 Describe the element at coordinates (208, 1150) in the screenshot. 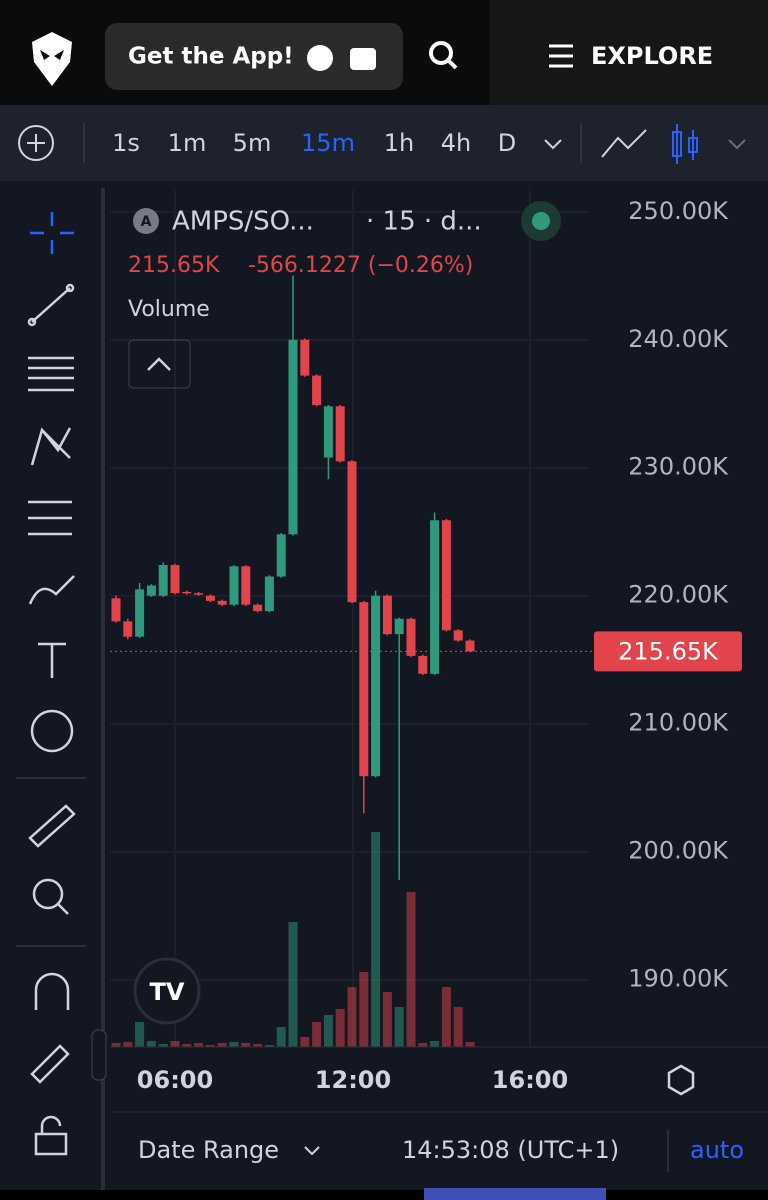

I see `date-range: Date Range` at that location.